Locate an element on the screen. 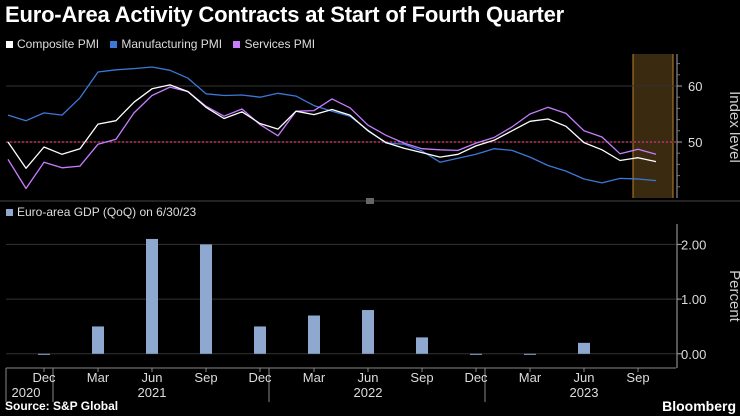 This screenshot has height=416, width=740. legend-composite: Composite PMI is located at coordinates (52, 44).